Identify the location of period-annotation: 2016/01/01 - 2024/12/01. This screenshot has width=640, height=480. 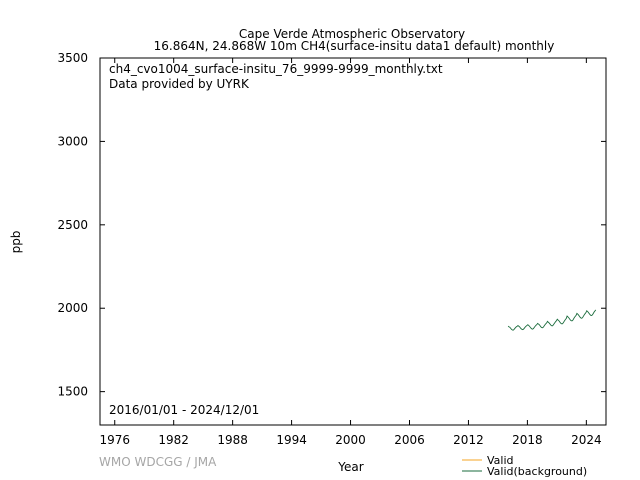
(184, 410).